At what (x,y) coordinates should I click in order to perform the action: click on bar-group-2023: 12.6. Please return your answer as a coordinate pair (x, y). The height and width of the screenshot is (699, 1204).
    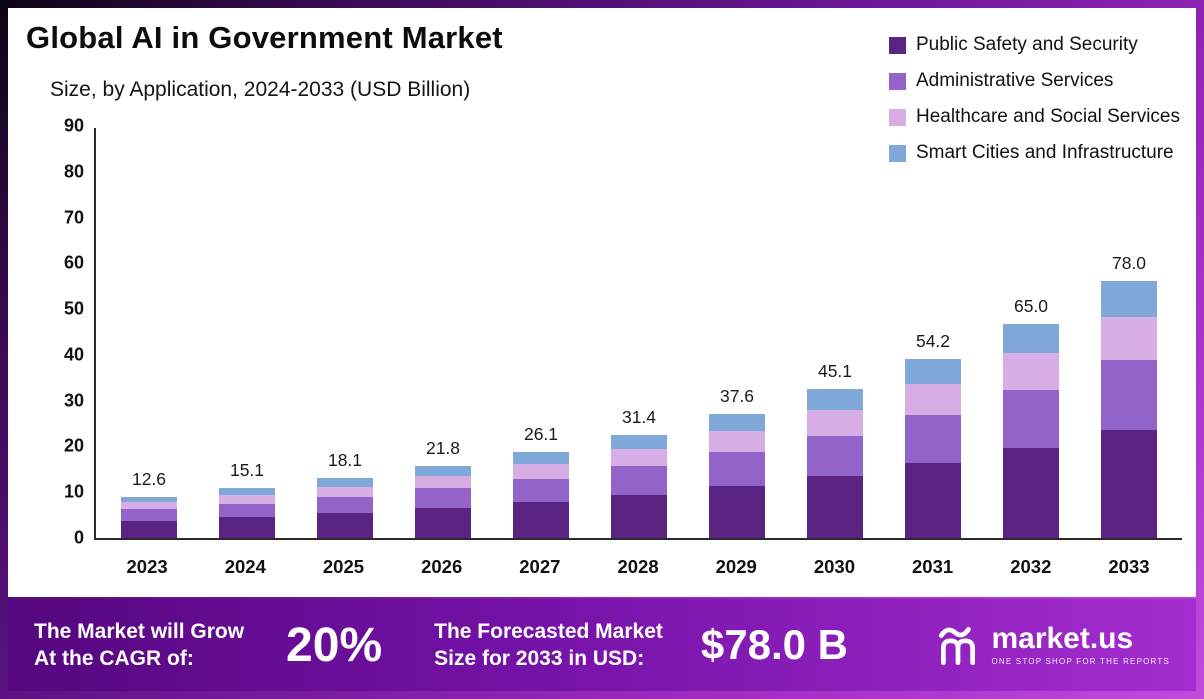
    Looking at the image, I should click on (149, 333).